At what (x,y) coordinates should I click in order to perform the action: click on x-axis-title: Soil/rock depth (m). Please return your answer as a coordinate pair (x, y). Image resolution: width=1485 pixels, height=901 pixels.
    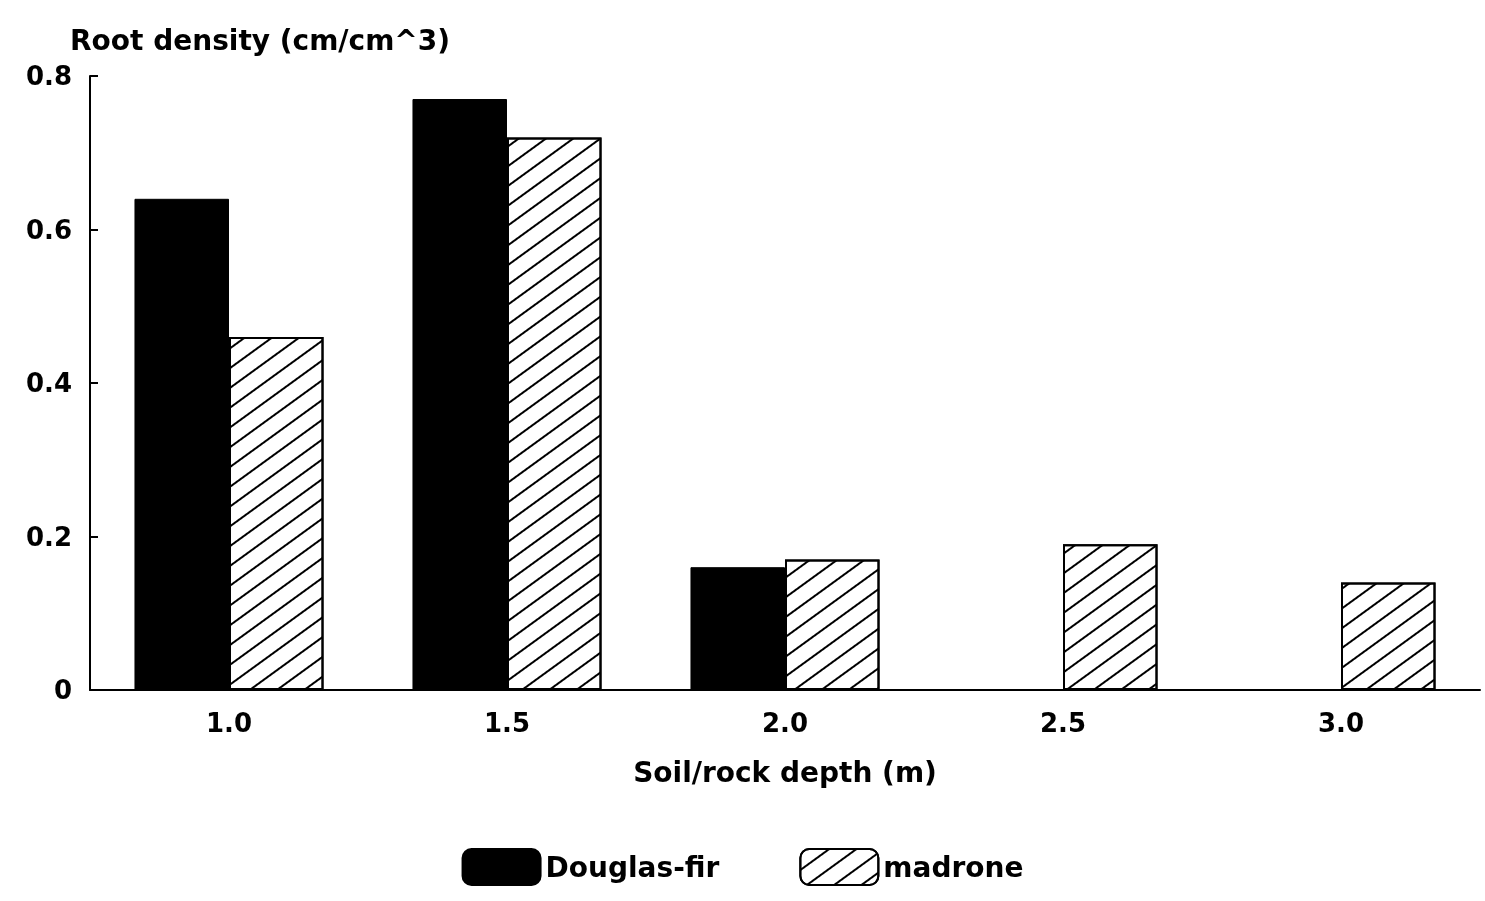
    Looking at the image, I should click on (785, 772).